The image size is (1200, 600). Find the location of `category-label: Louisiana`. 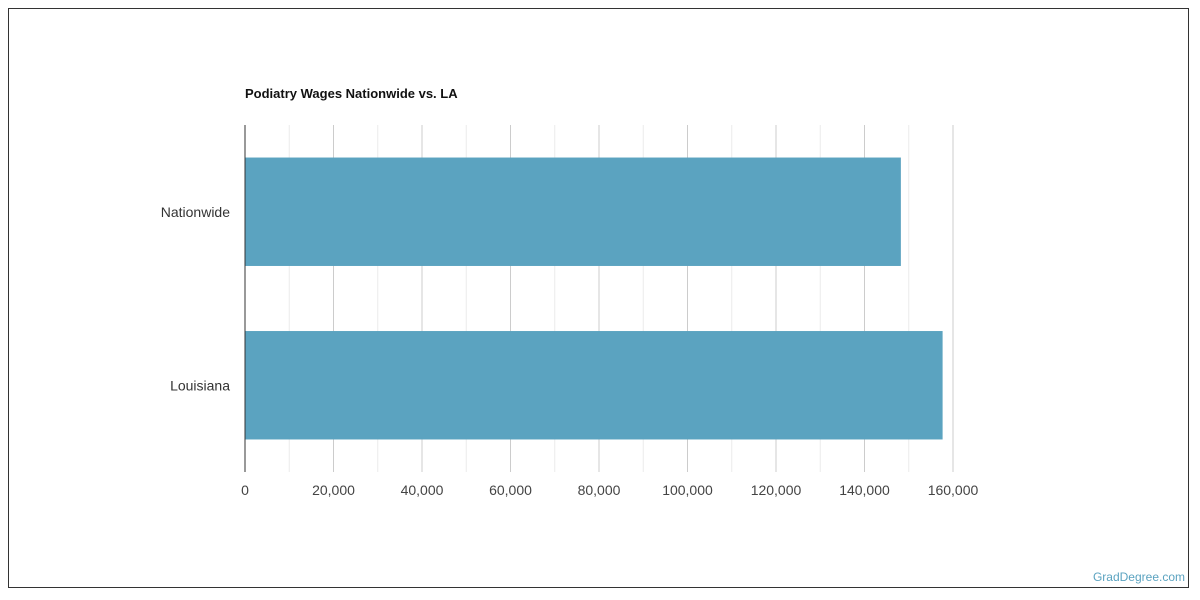

category-label: Louisiana is located at coordinates (200, 385).